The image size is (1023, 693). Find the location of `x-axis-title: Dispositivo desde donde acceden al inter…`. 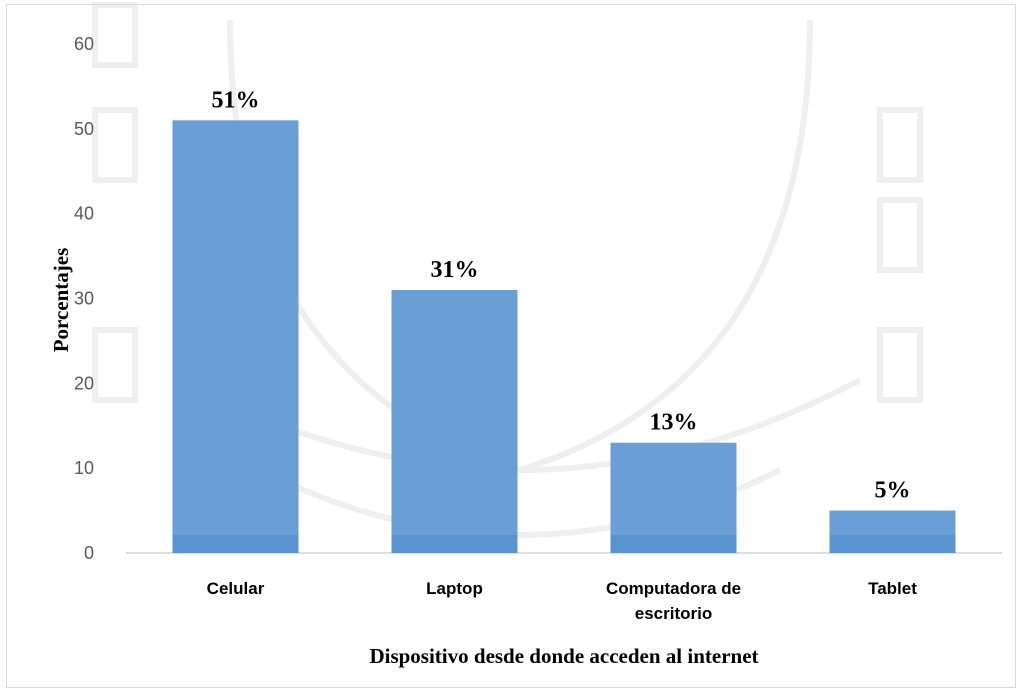

x-axis-title: Dispositivo desde donde acceden al inter… is located at coordinates (563, 656).